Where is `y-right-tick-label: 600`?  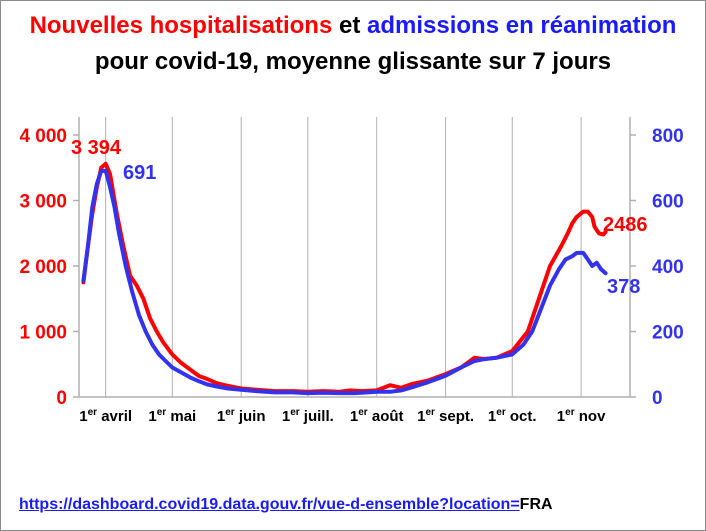 y-right-tick-label: 600 is located at coordinates (668, 202).